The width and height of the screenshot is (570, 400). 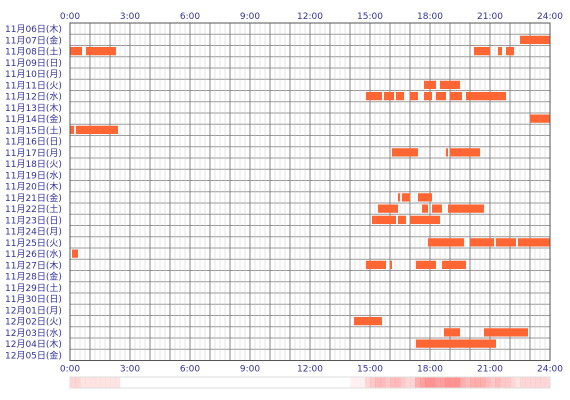 I want to click on x-tick-label: 12:00, so click(x=310, y=370).